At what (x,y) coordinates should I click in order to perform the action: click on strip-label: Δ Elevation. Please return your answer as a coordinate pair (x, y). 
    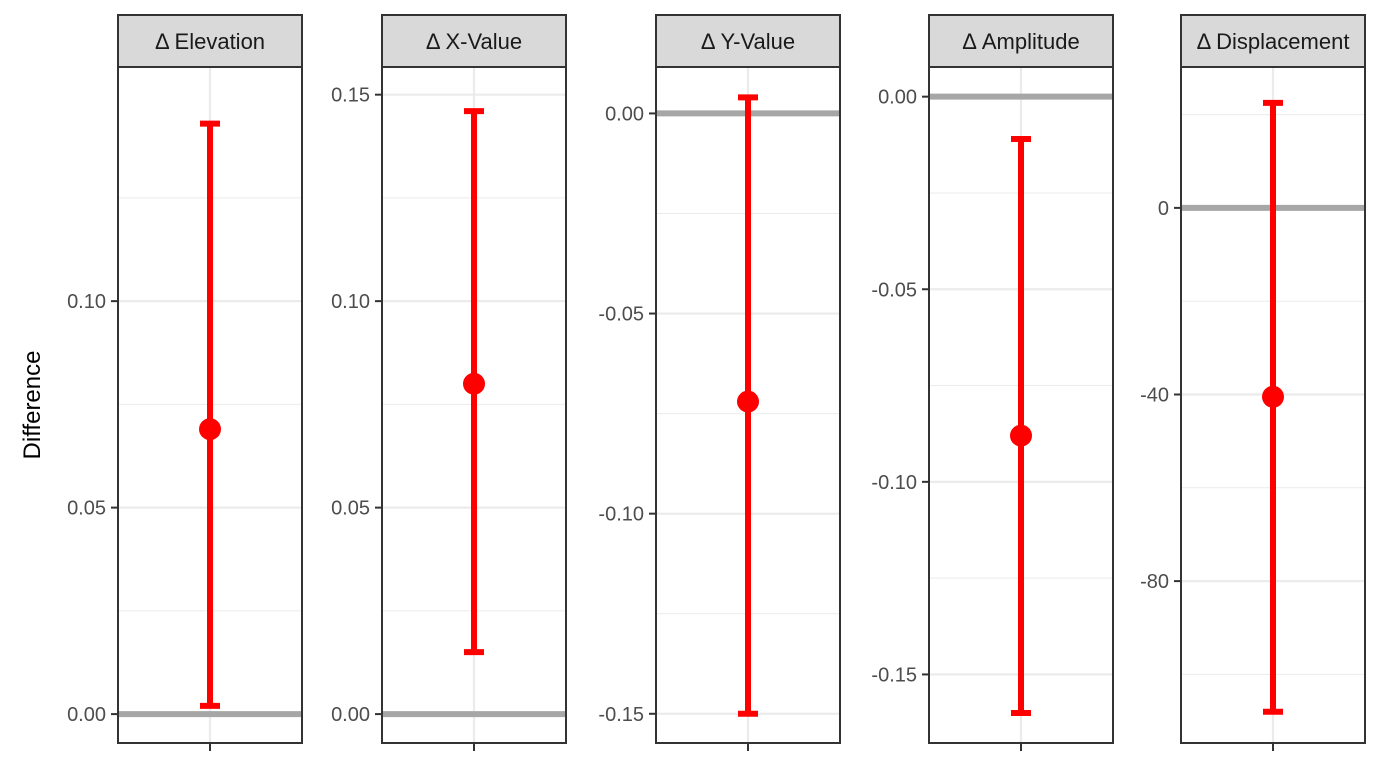
    Looking at the image, I should click on (210, 41).